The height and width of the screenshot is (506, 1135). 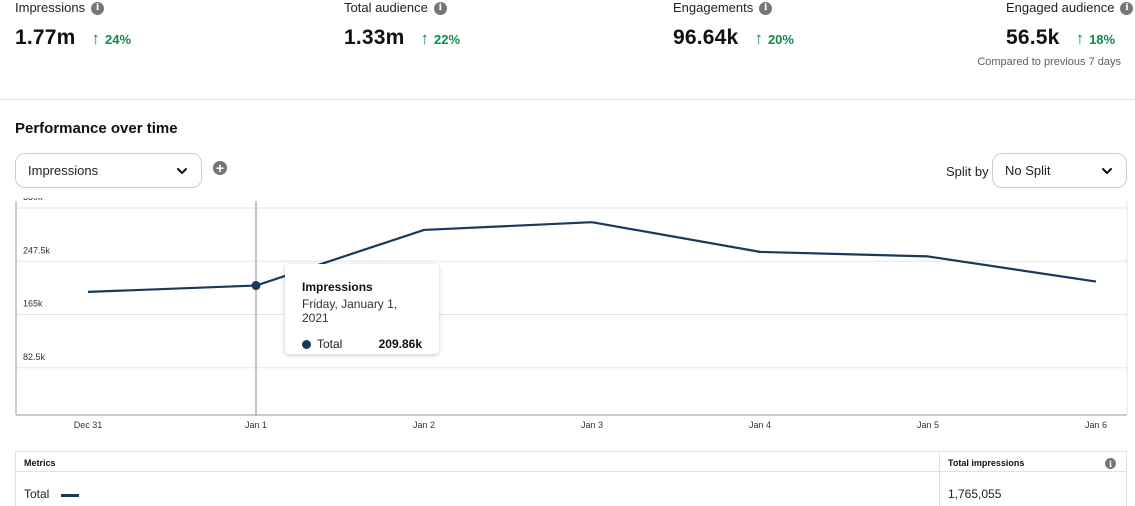 I want to click on header-total: Total impressions i, so click(x=1033, y=461).